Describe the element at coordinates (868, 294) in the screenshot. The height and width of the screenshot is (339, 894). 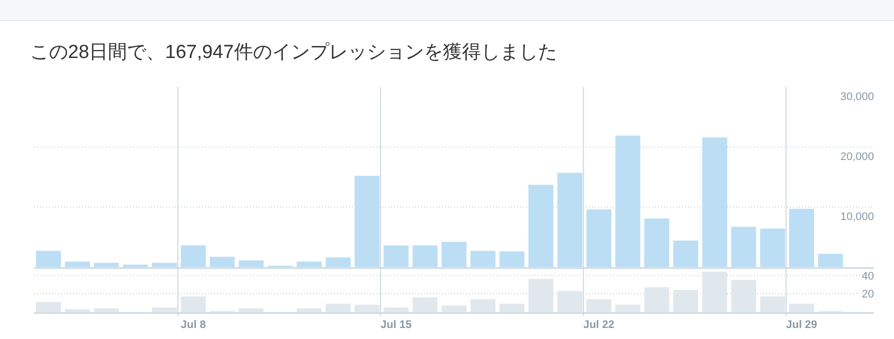
I see `y-tick-label: 20` at that location.